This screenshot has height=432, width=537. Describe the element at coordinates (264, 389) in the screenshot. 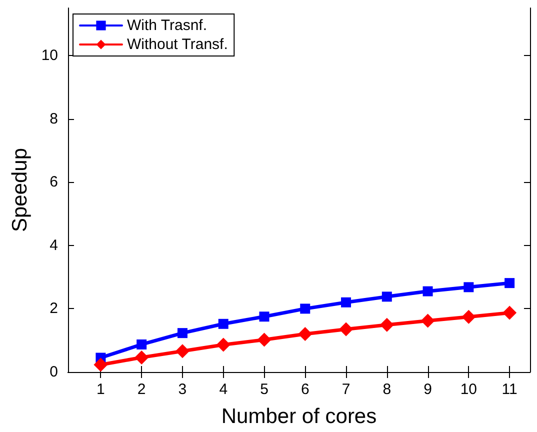

I see `x-tick-label: 5` at that location.